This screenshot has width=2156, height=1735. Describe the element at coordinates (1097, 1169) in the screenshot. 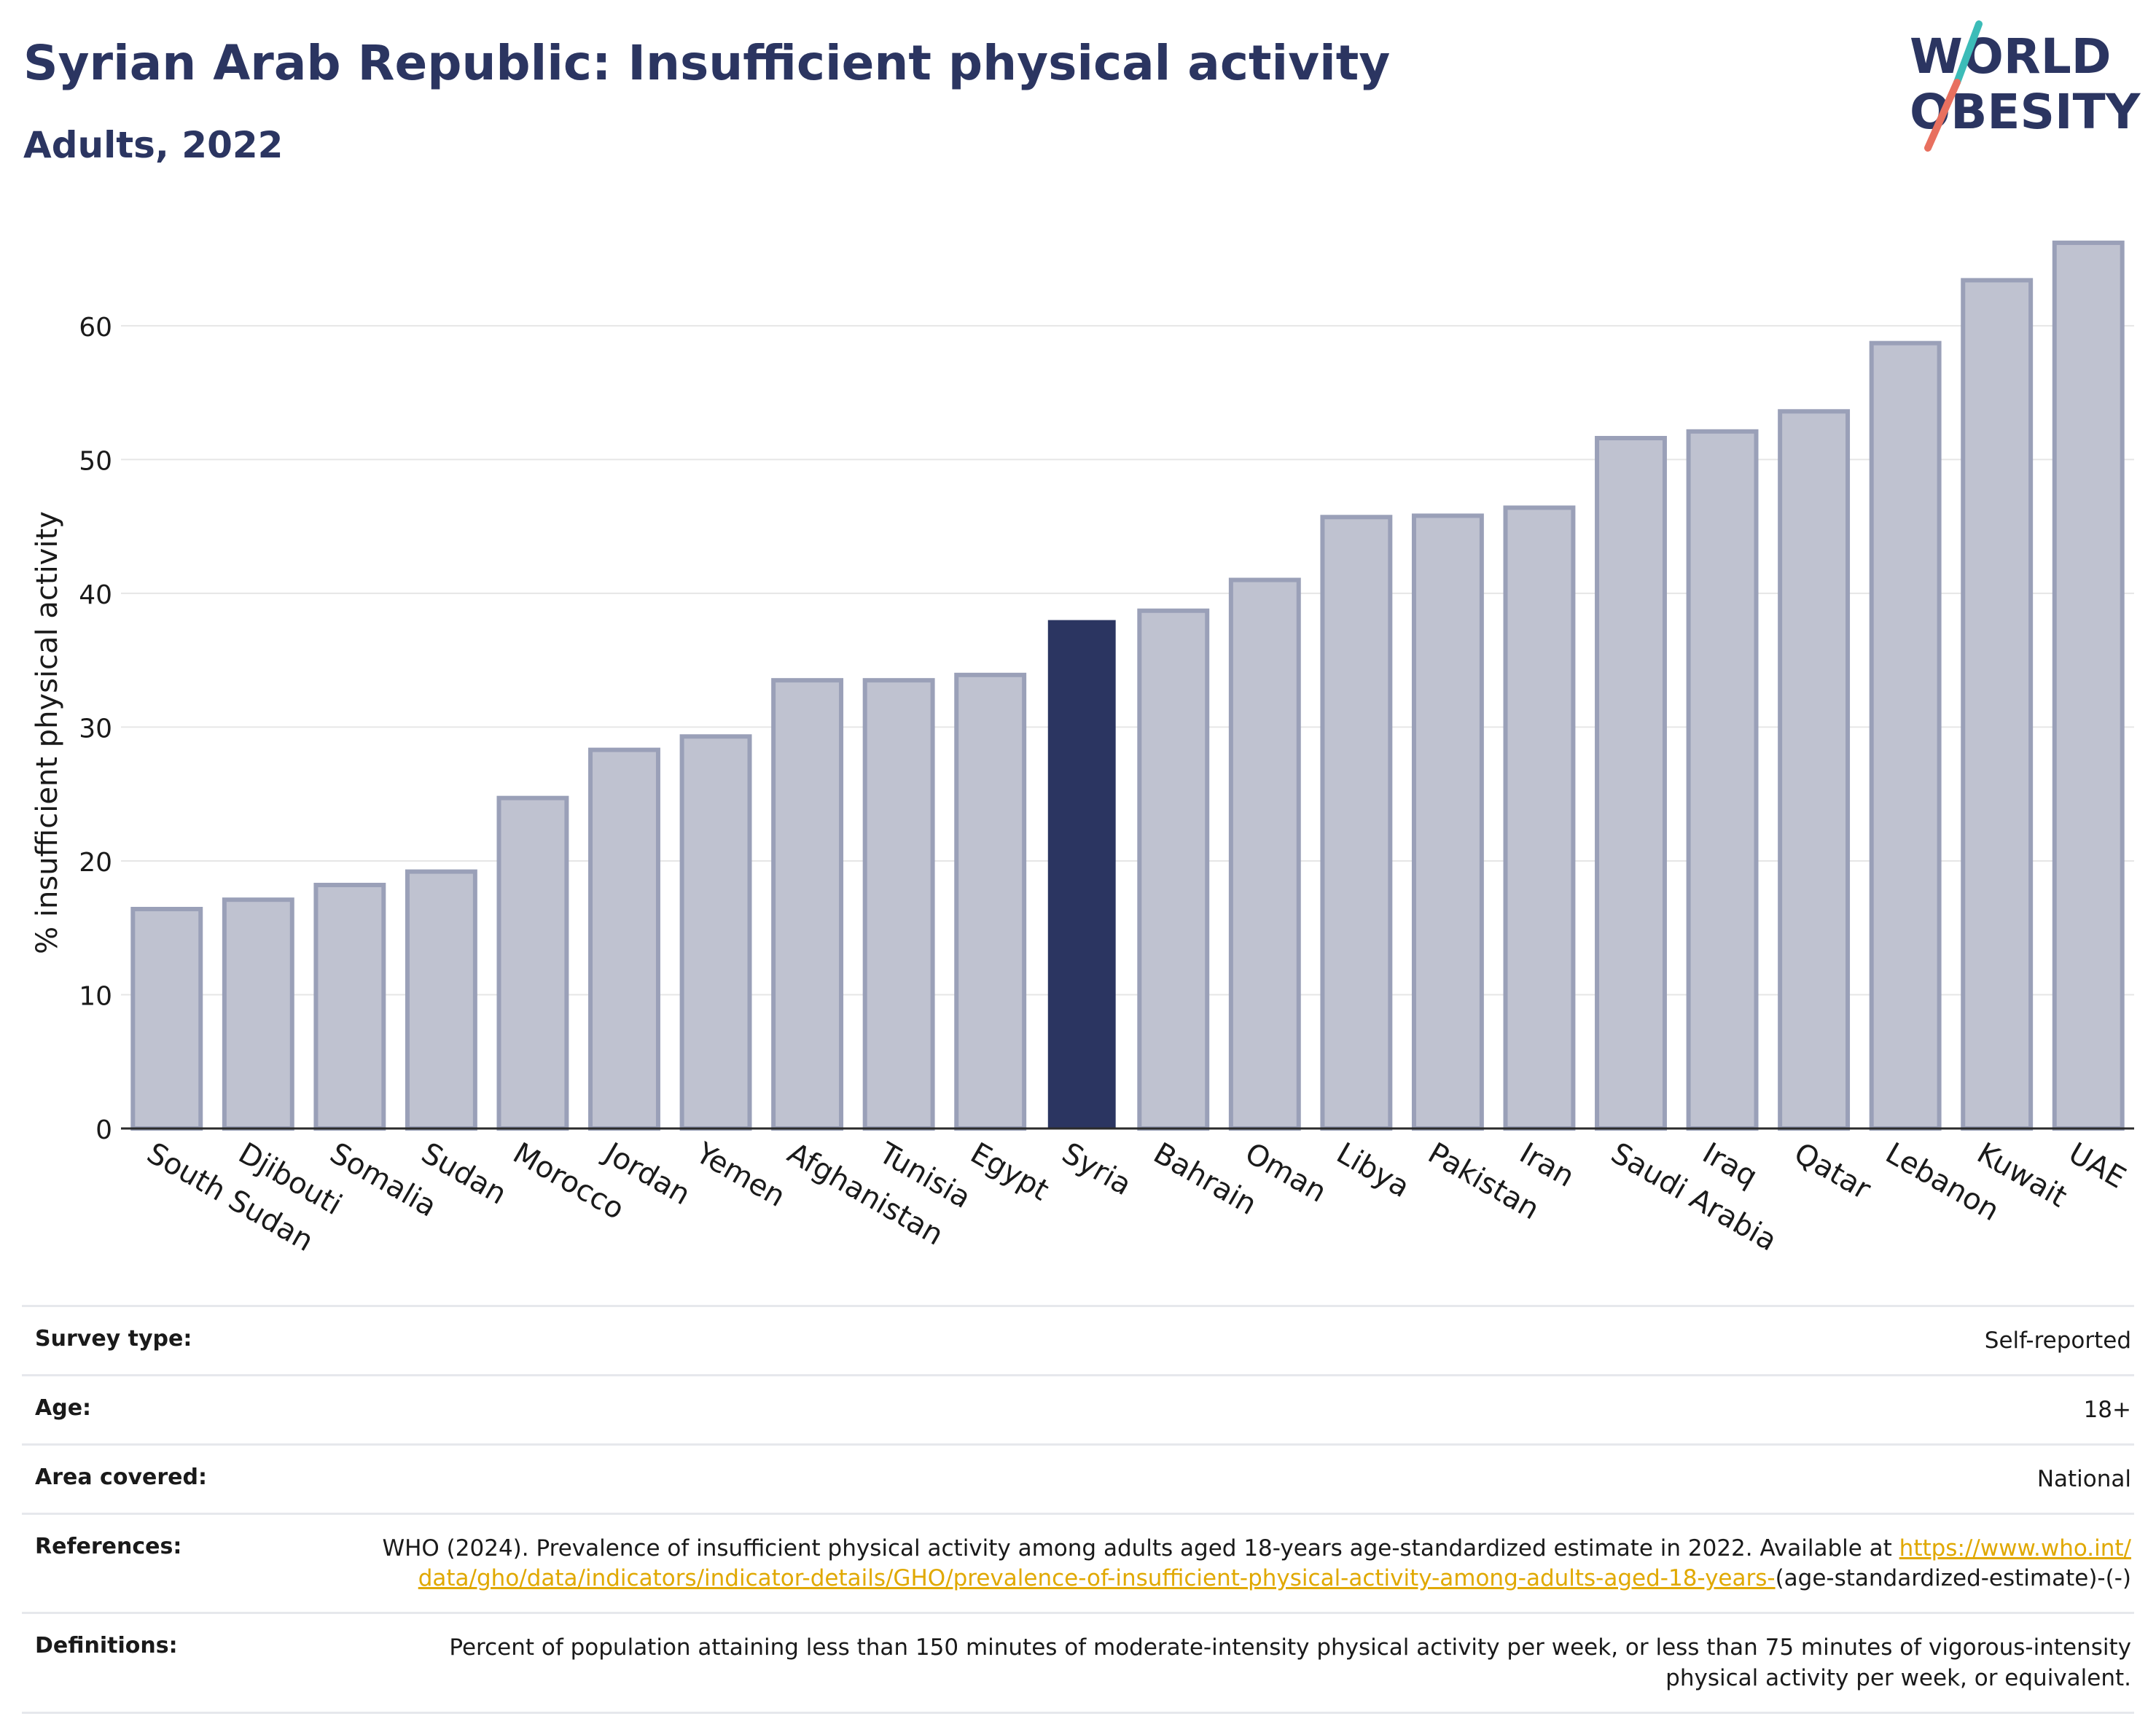

I see `x-tick-label: Syria` at that location.